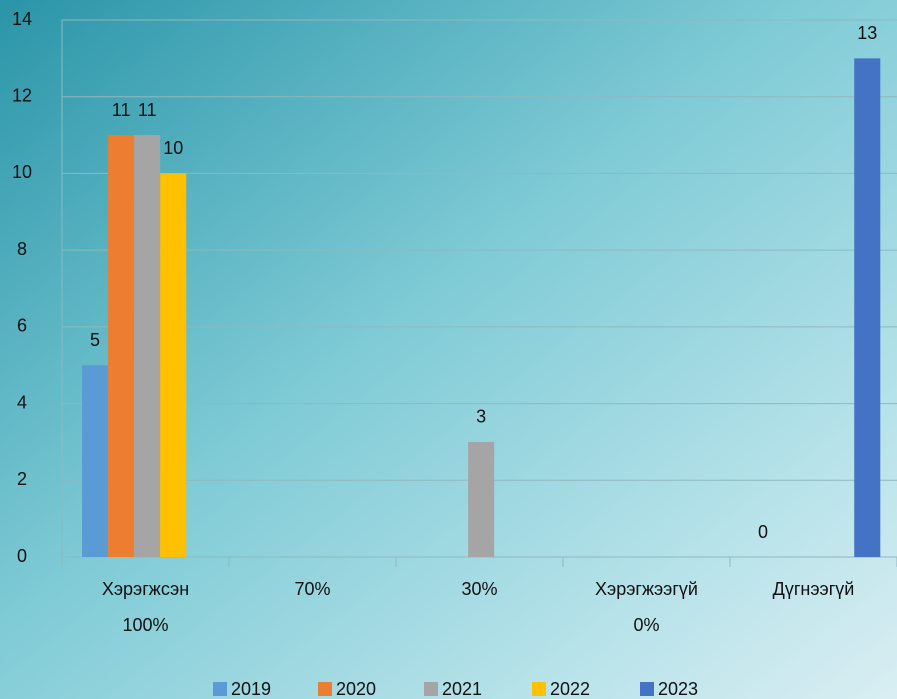 This screenshot has height=699, width=897. What do you see at coordinates (814, 589) in the screenshot?
I see `x-tick-label: Дүгнээгүй` at bounding box center [814, 589].